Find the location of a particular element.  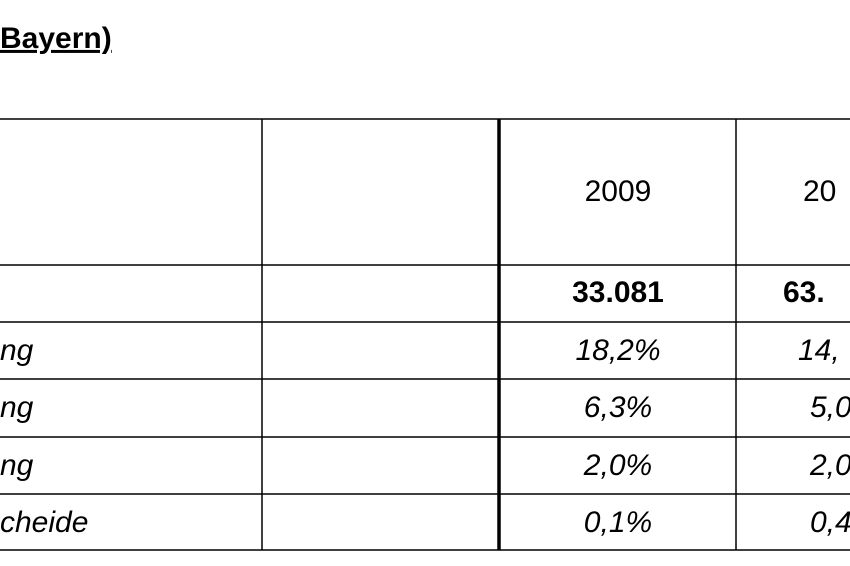

column-header: 20 is located at coordinates (819, 191).